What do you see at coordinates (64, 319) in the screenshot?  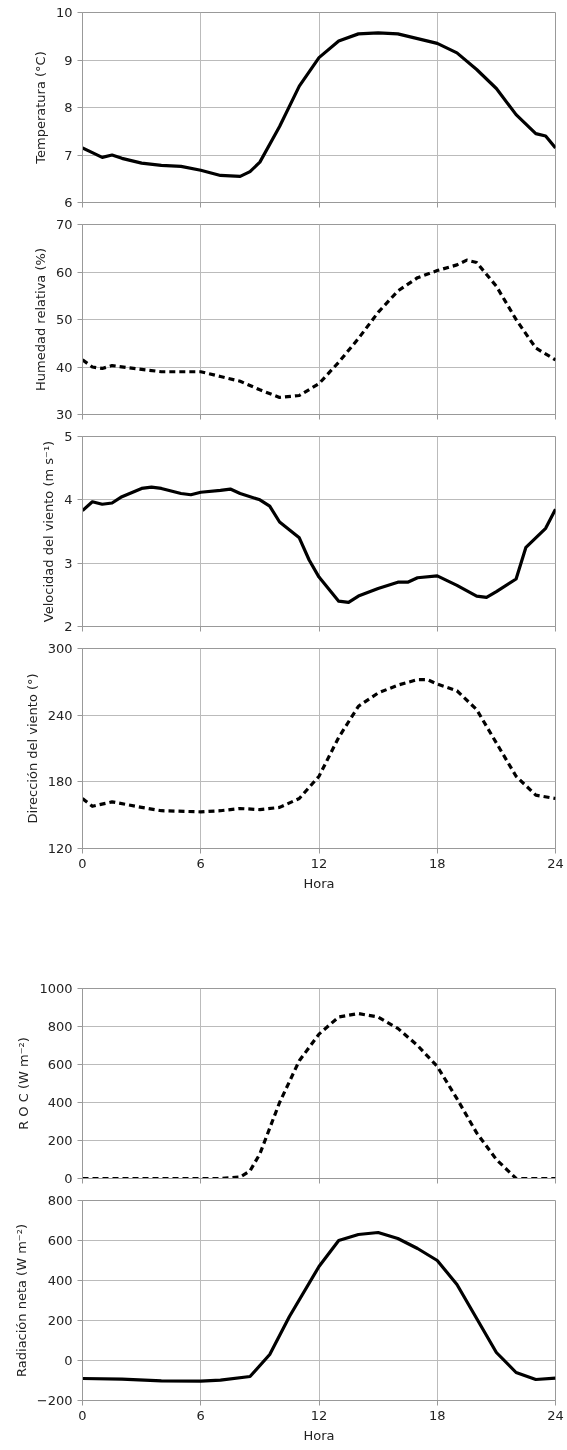 I see `y-tick-label: 50` at bounding box center [64, 319].